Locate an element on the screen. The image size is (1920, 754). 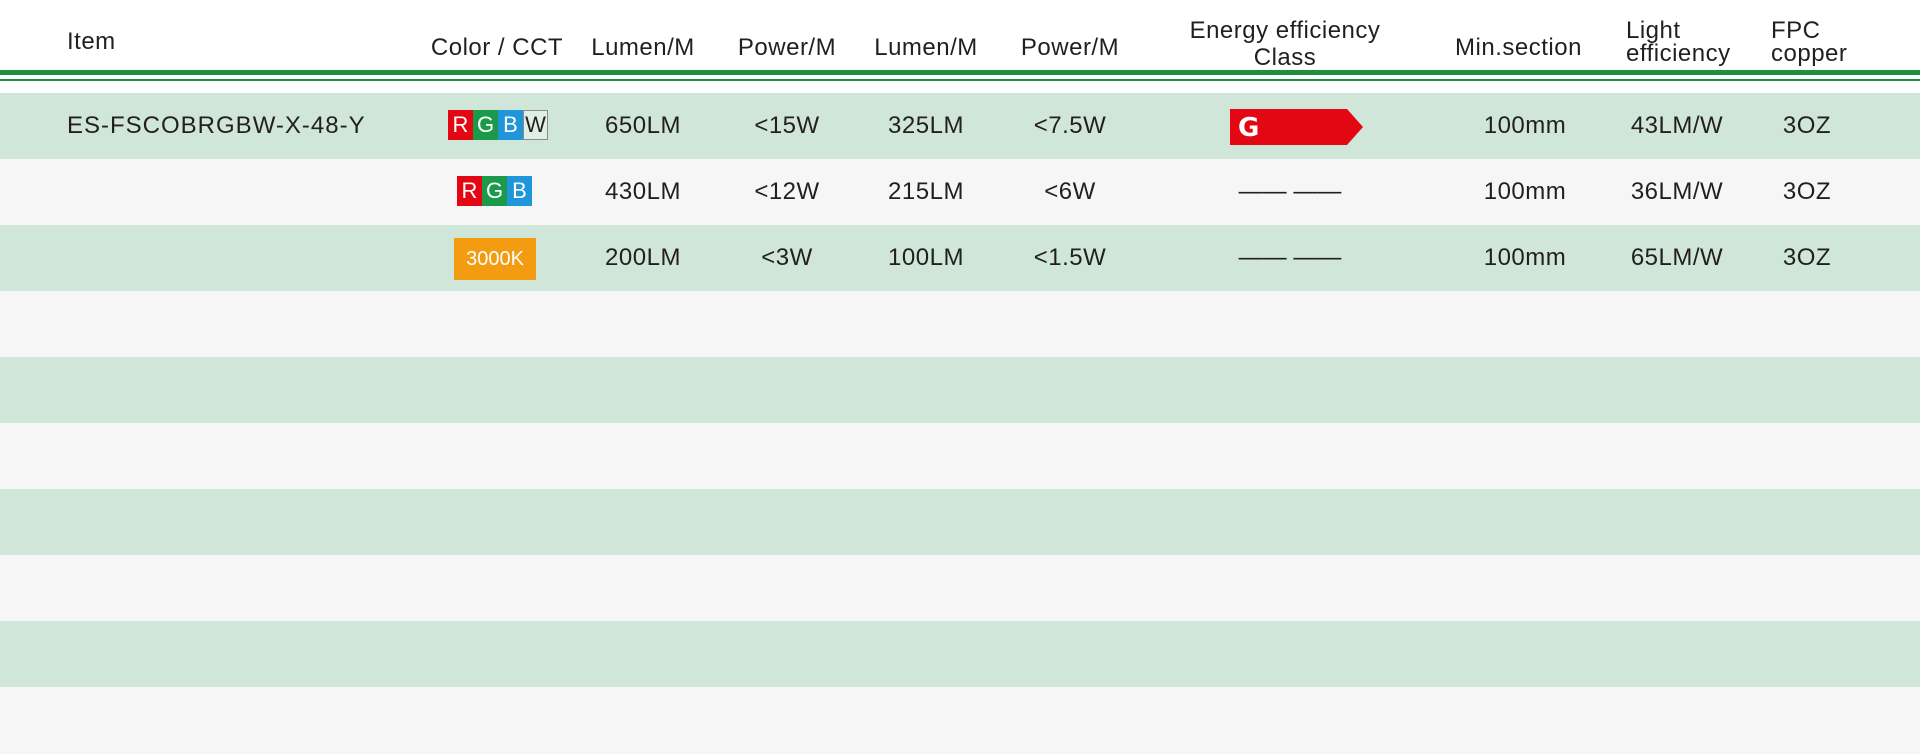
power-per-meter-2: <7.5W is located at coordinates (1070, 125).